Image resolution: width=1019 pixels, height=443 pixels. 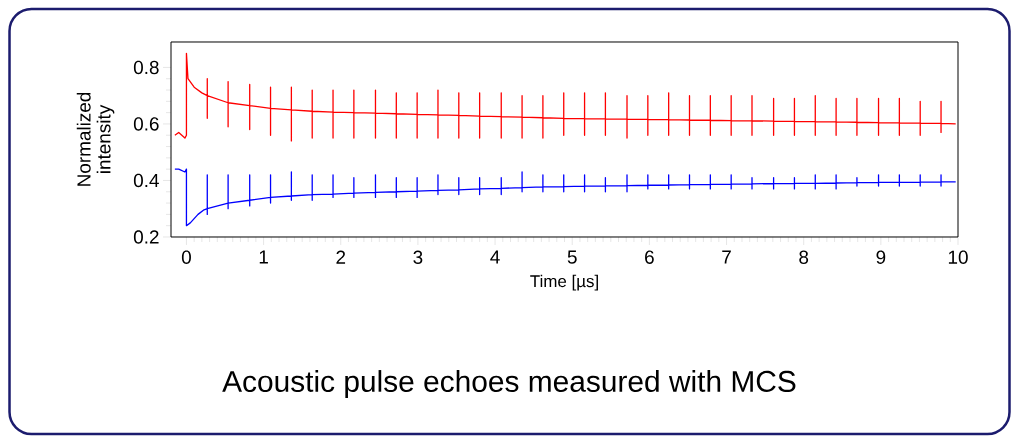 What do you see at coordinates (958, 257) in the screenshot?
I see `x-tick-label: 10` at bounding box center [958, 257].